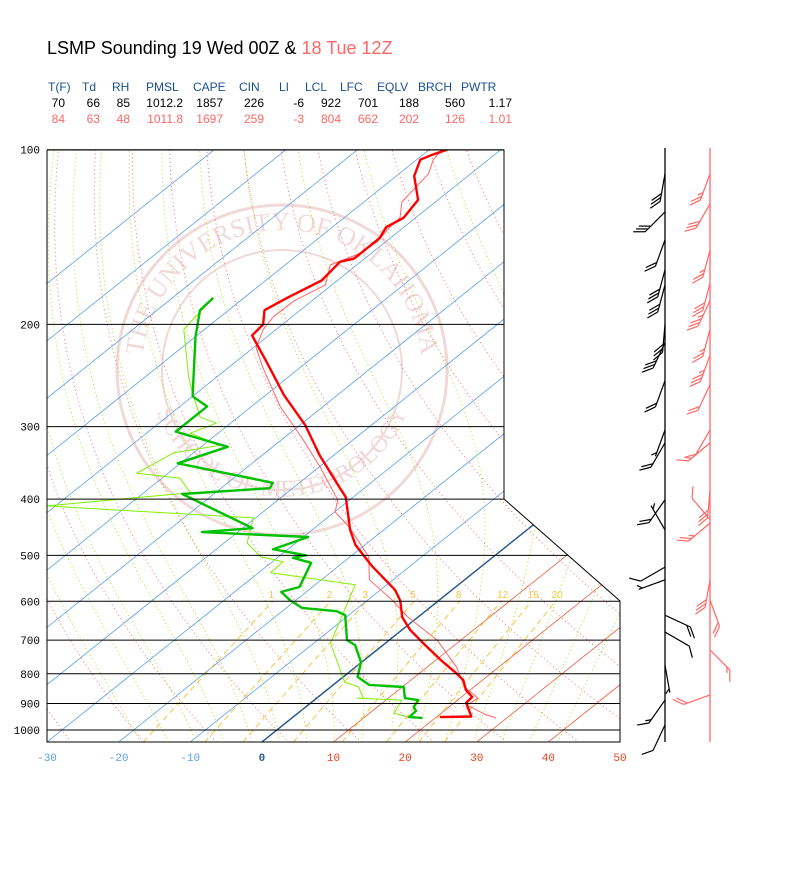 The width and height of the screenshot is (800, 872). Describe the element at coordinates (89, 87) in the screenshot. I see `index-header: Td` at that location.